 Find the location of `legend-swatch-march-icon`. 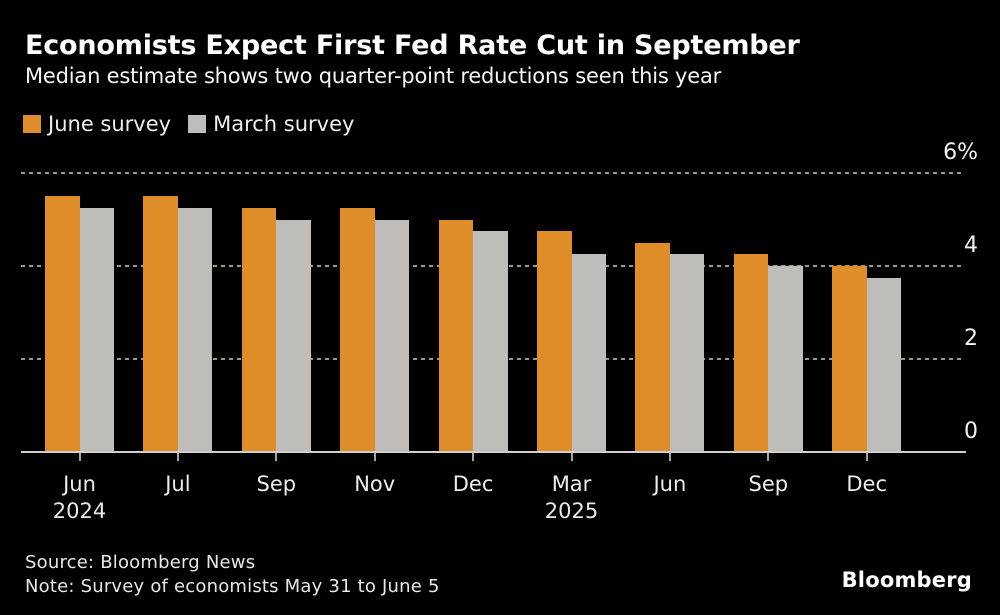

legend-swatch-march-icon is located at coordinates (197, 124).